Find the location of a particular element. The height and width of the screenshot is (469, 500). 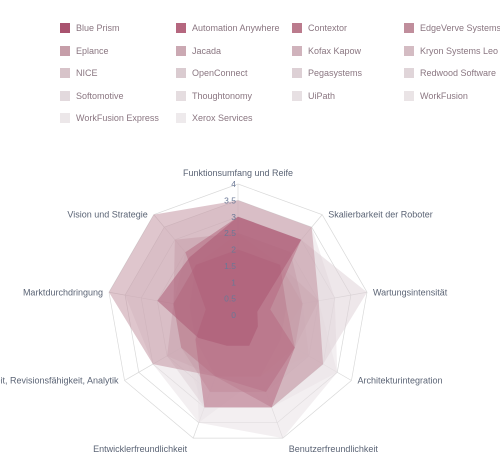

tick-label: 2.5 is located at coordinates (230, 233).